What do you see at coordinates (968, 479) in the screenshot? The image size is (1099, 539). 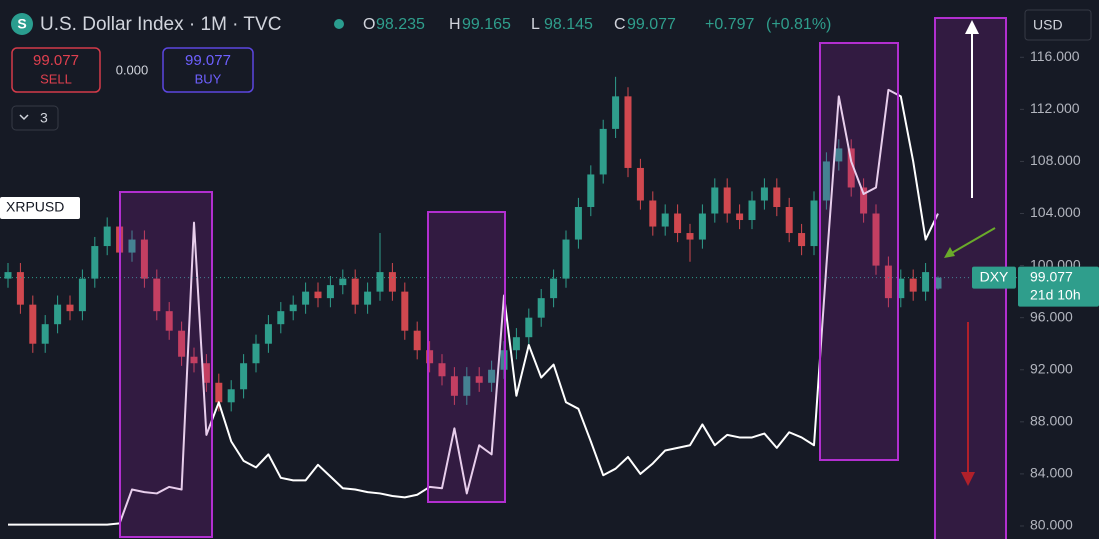 I see `arrow-head` at bounding box center [968, 479].